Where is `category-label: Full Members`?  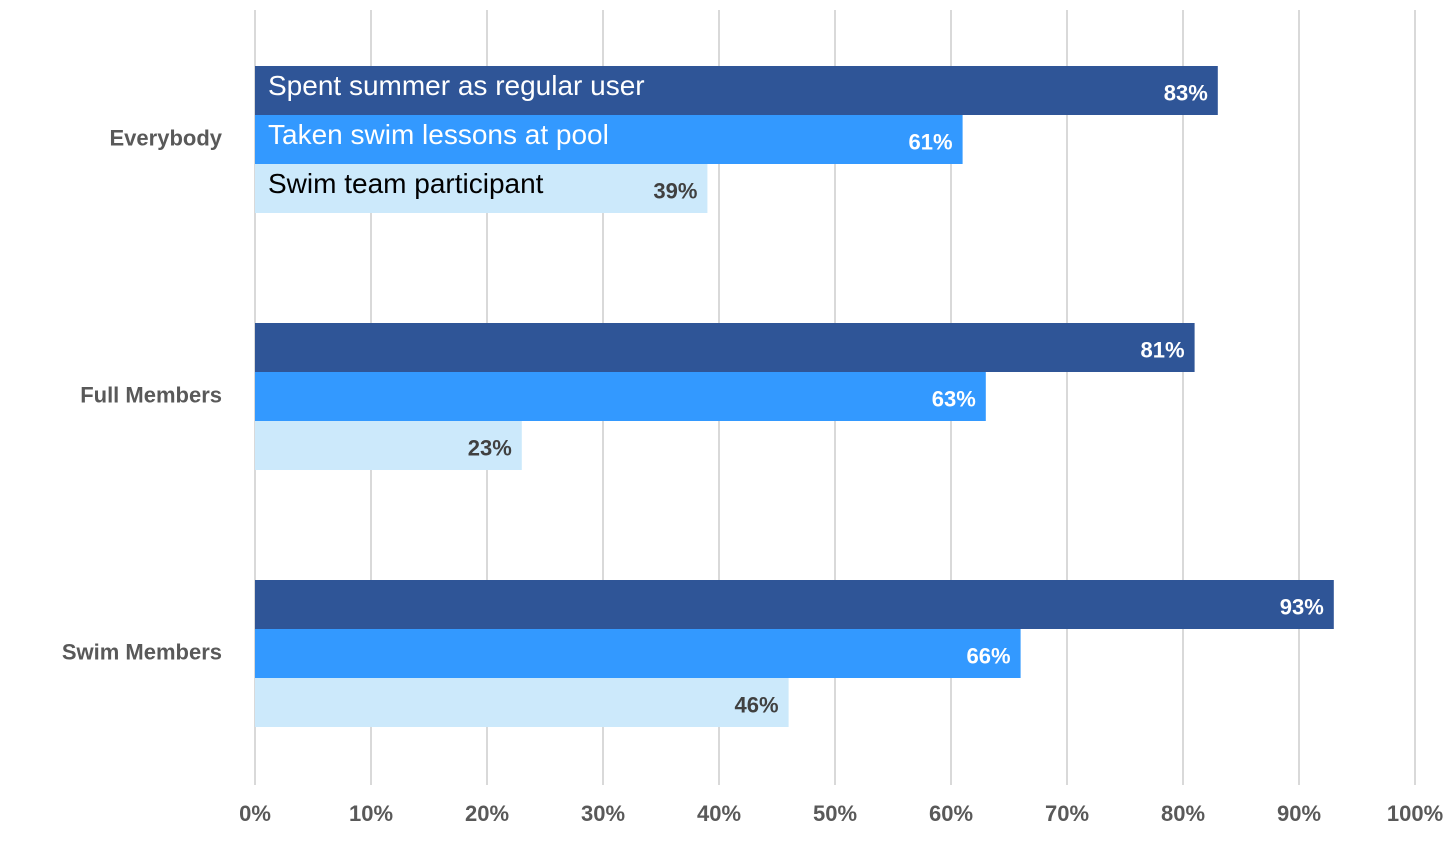
category-label: Full Members is located at coordinates (151, 394).